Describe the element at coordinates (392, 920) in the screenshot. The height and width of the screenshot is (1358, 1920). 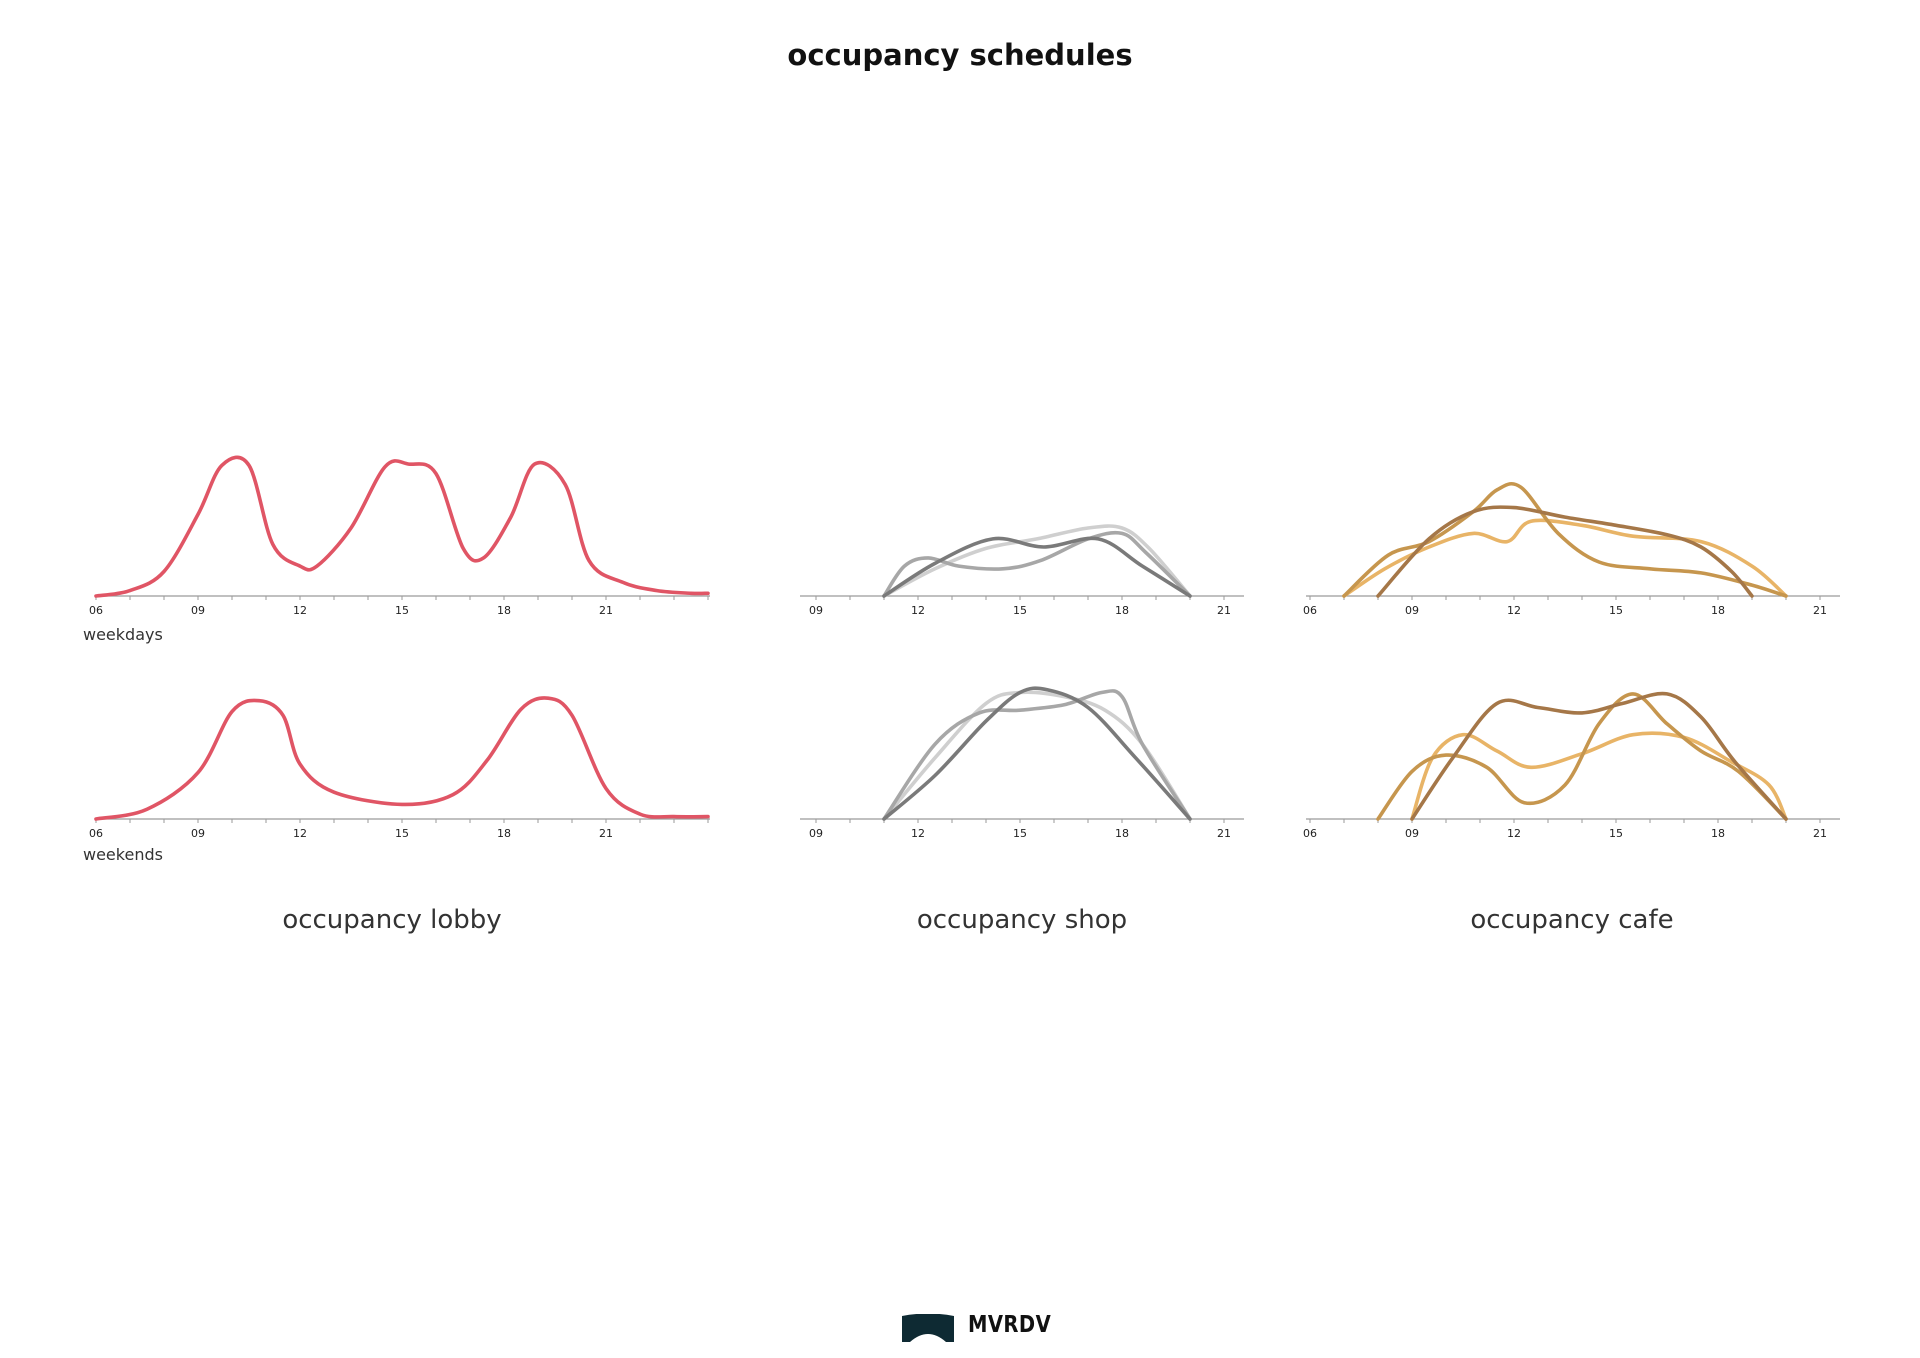
I see `caption-lobby: occupancy lobby` at that location.